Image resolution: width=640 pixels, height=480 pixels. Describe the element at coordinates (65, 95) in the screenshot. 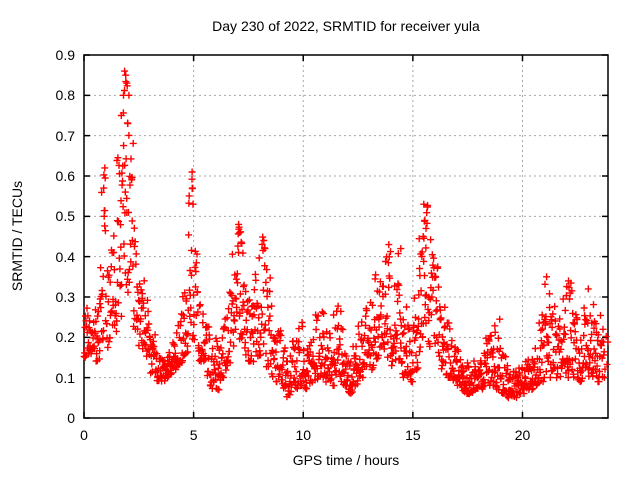

I see `y-tick-label: 0.8` at that location.